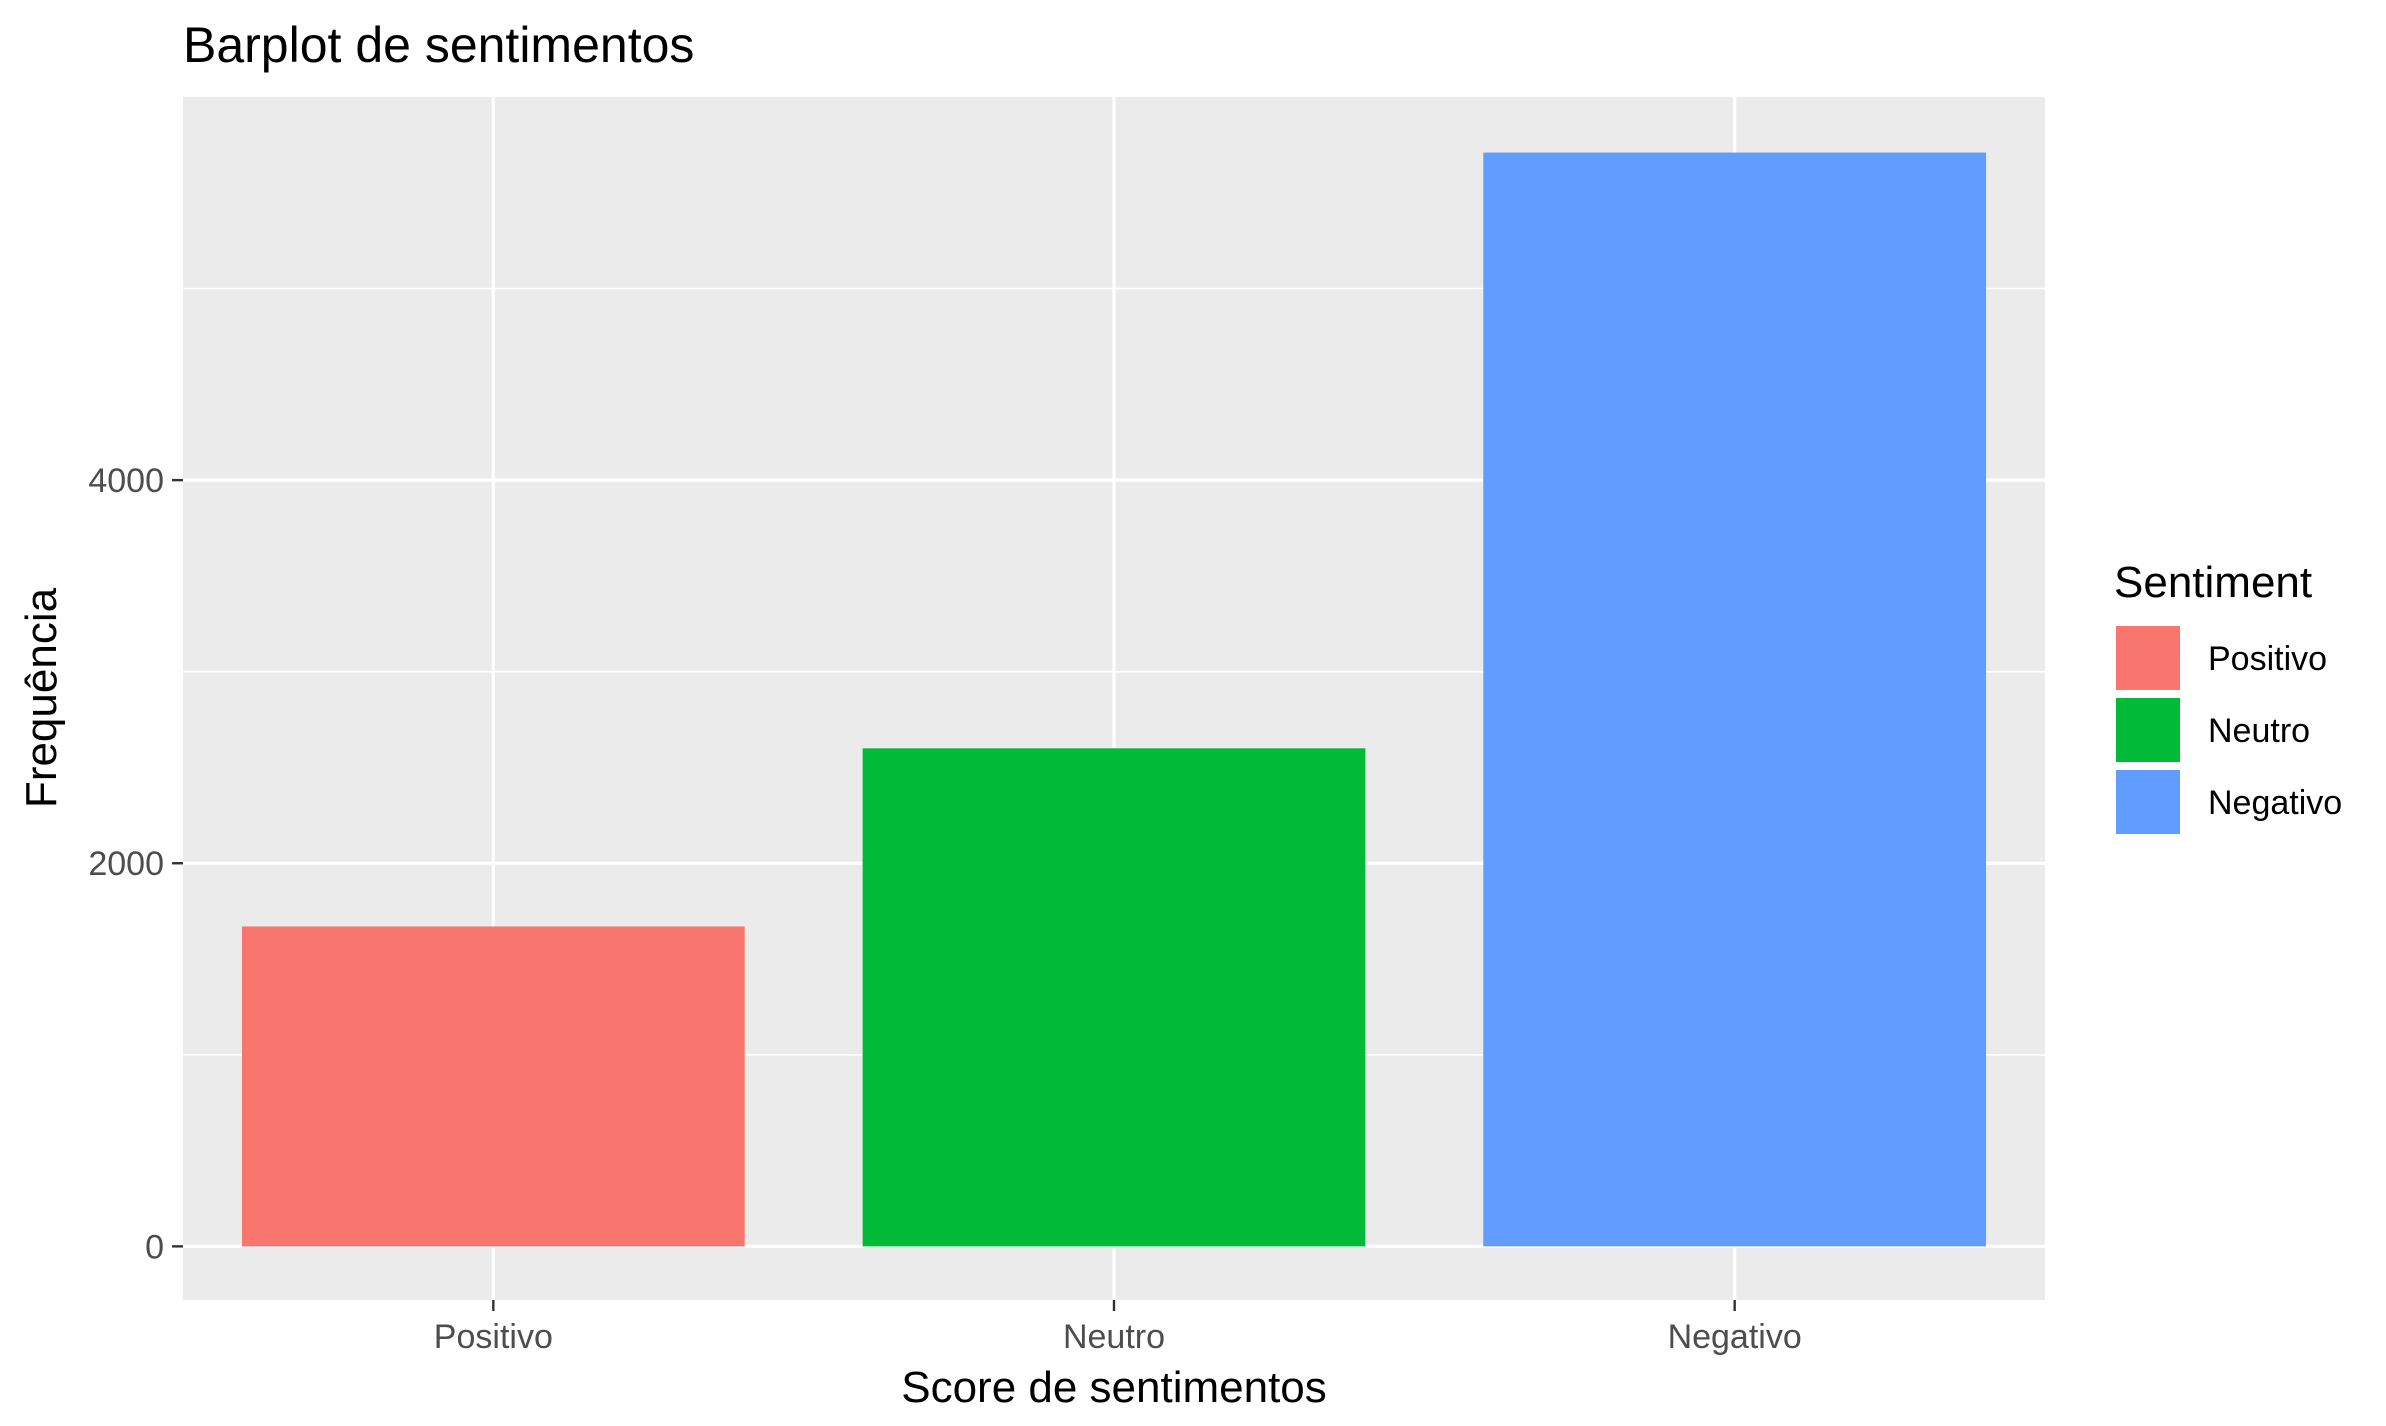 This screenshot has height=1426, width=2386. I want to click on y-axis: 0 2000 4000, so click(135, 864).